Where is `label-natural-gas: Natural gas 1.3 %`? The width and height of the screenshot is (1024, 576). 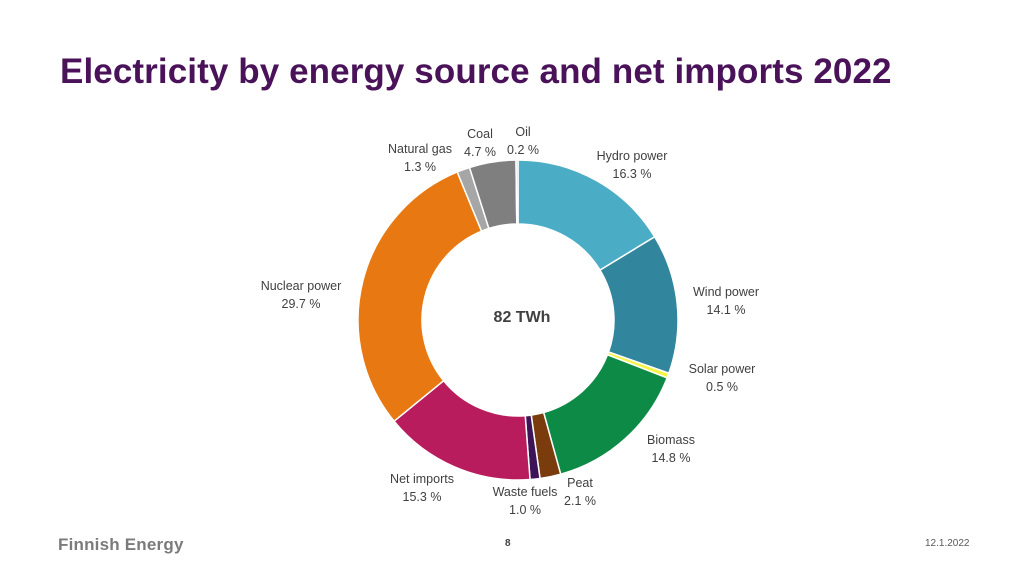
label-natural-gas: Natural gas 1.3 % is located at coordinates (420, 158).